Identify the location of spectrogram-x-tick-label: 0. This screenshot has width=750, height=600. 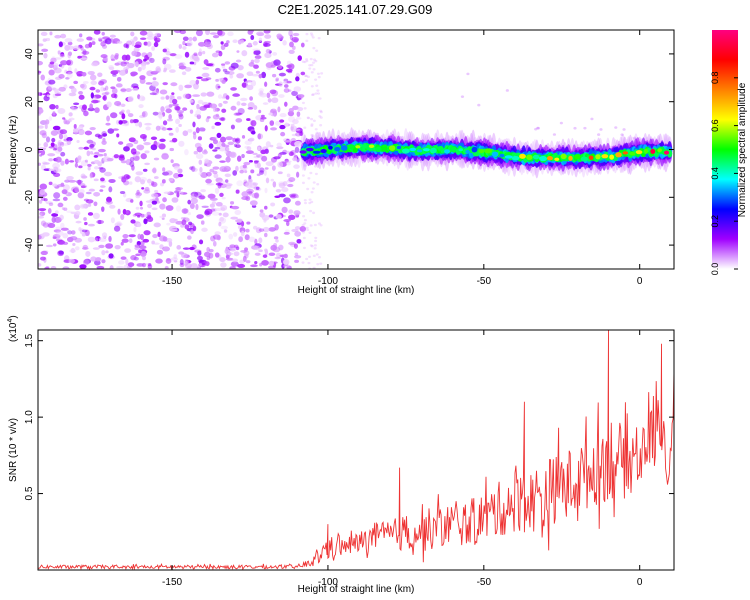
(640, 281).